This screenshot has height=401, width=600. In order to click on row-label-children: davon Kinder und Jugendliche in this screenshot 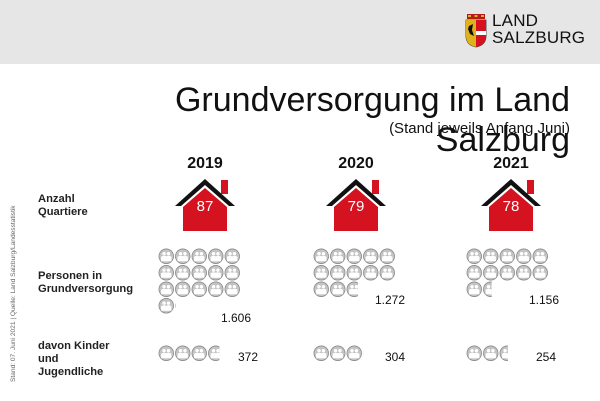, I will do `click(74, 359)`.